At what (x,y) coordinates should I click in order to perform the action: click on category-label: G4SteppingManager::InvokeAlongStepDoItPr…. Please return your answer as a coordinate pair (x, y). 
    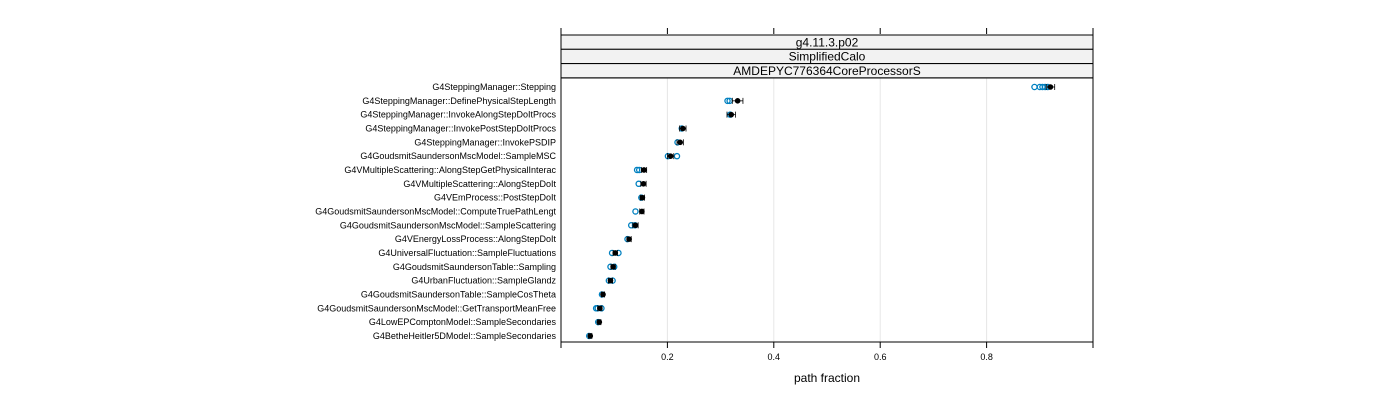
    Looking at the image, I should click on (458, 115).